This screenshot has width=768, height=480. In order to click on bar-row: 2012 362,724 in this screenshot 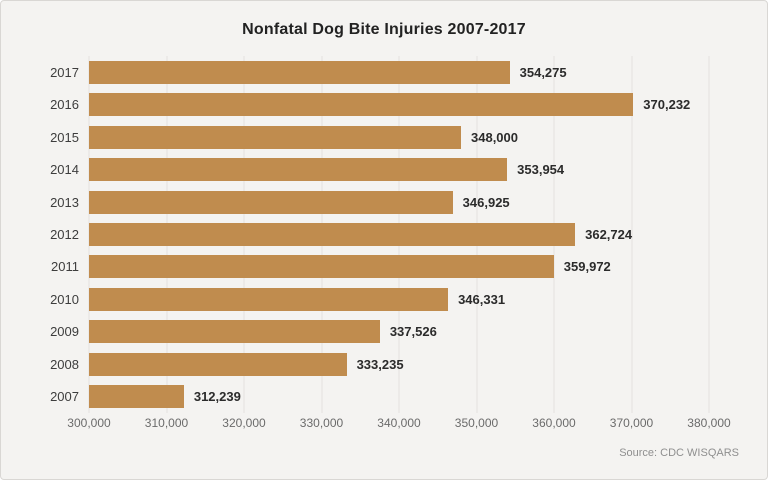, I will do `click(379, 234)`.